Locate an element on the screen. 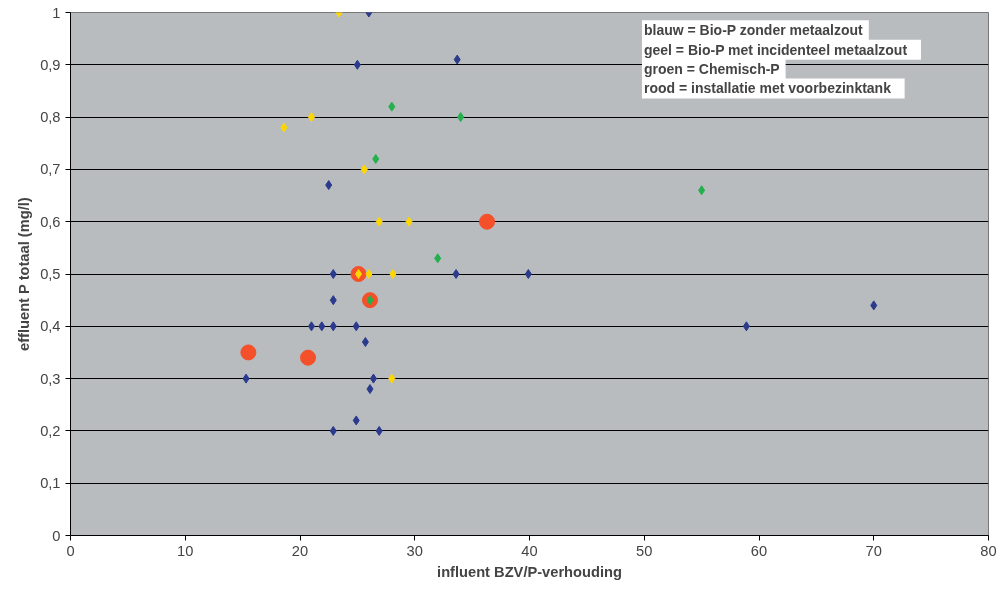 The image size is (1002, 593). annotation: blauw = Bio-P zonder metaalzout is located at coordinates (753, 30).